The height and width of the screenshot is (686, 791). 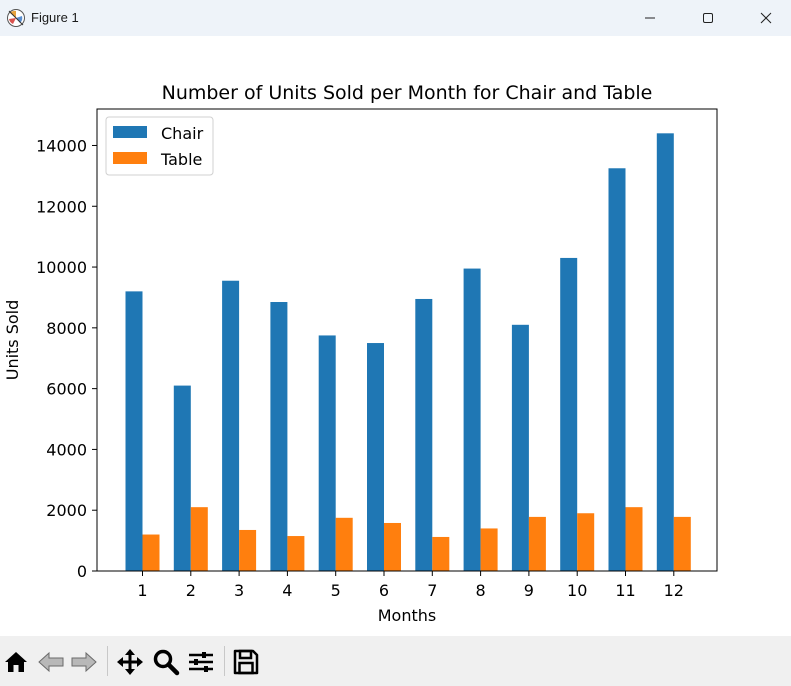 I want to click on pan-button, so click(x=130, y=662).